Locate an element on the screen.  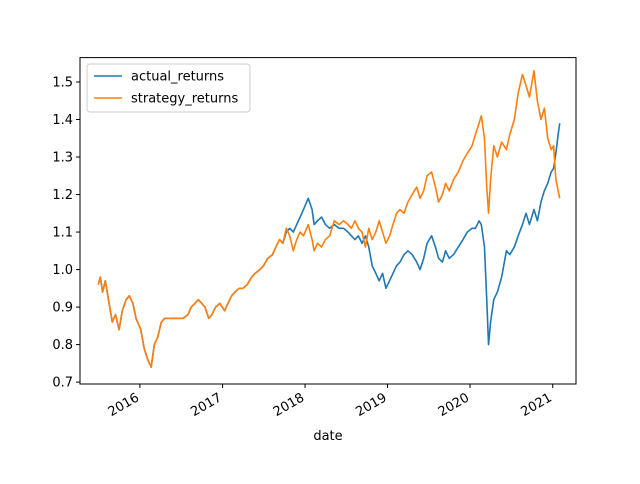
y-tick-label: 1.1 is located at coordinates (62, 233).